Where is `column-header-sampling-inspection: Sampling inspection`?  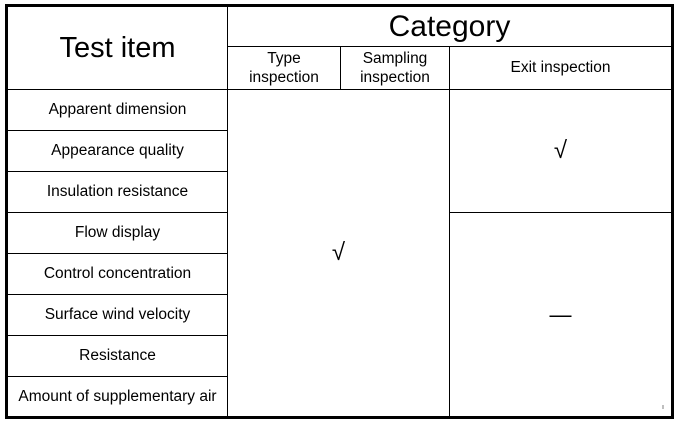
column-header-sampling-inspection: Sampling inspection is located at coordinates (395, 68).